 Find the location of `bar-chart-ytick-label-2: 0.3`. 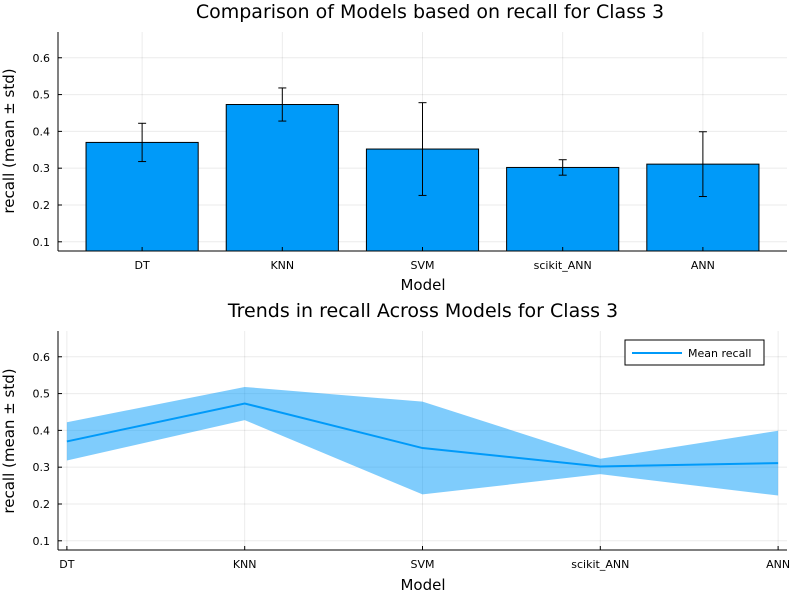

bar-chart-ytick-label-2: 0.3 is located at coordinates (42, 168).